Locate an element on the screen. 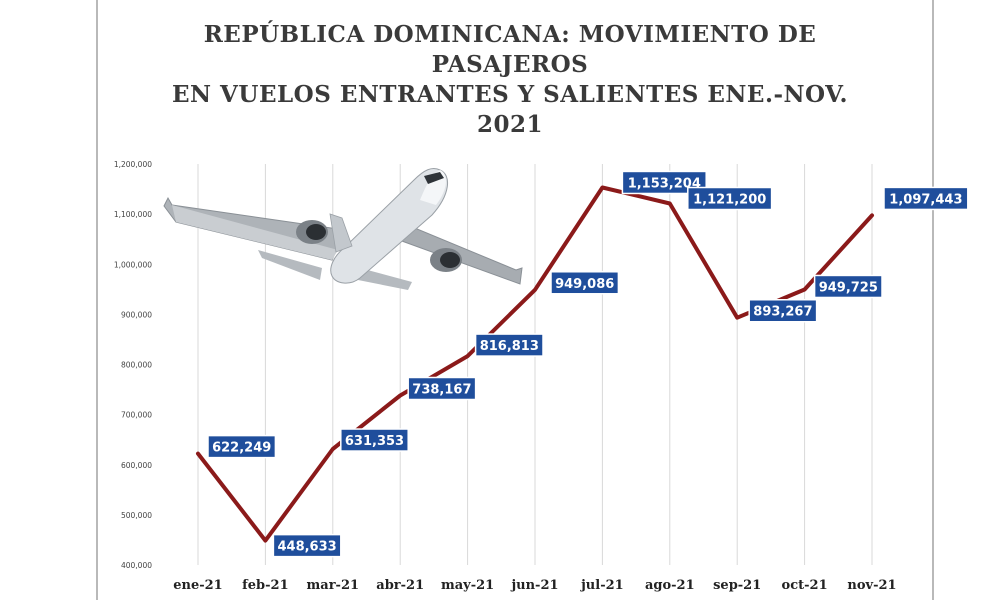 Image resolution: width=1000 pixels, height=600 pixels. x-tick-label: ene-21 is located at coordinates (197, 585).